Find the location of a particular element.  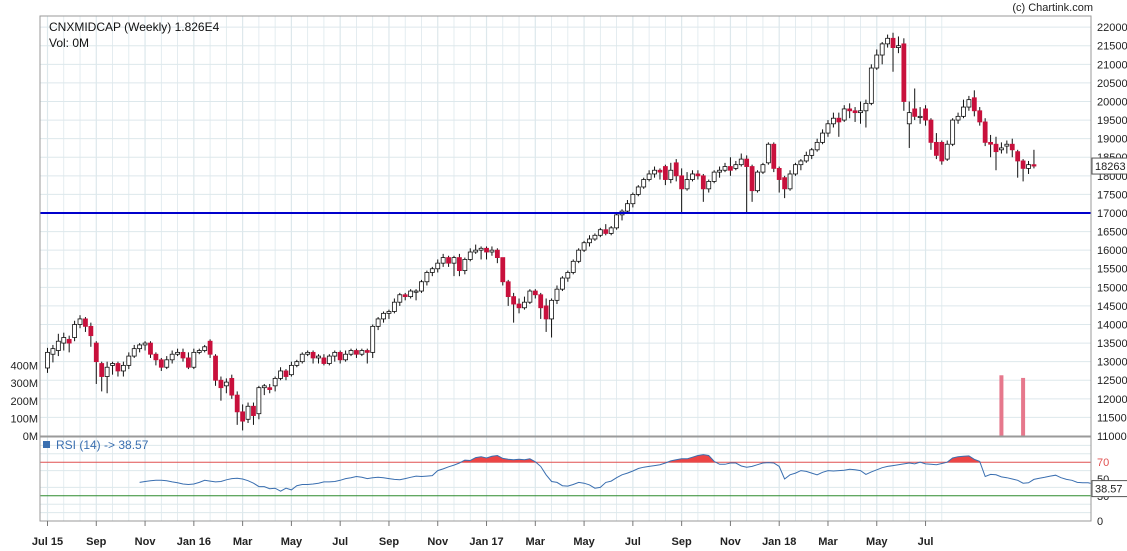

rsi-legend: RSI (14) -> 38.57 is located at coordinates (102, 445).